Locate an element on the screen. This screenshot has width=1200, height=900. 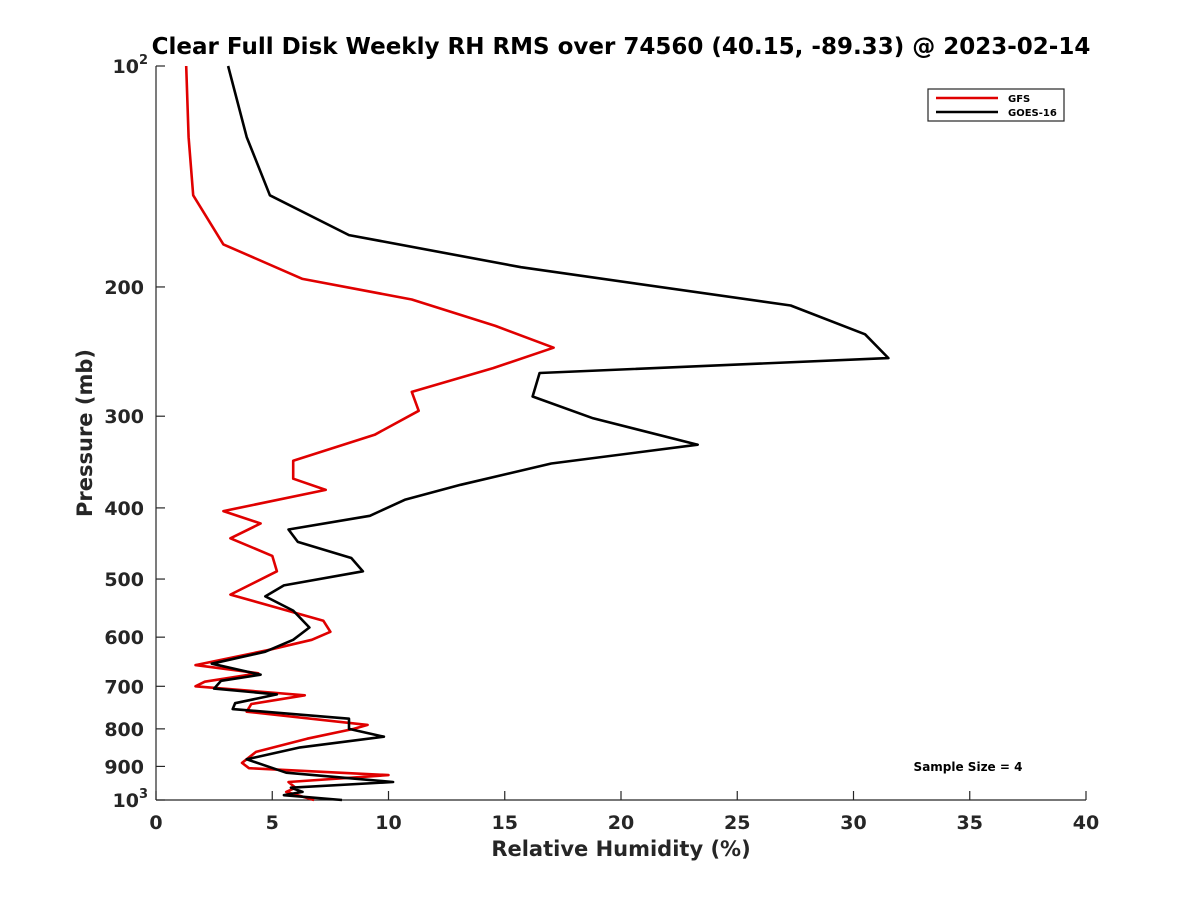
x-tick-label: 5 is located at coordinates (272, 823).